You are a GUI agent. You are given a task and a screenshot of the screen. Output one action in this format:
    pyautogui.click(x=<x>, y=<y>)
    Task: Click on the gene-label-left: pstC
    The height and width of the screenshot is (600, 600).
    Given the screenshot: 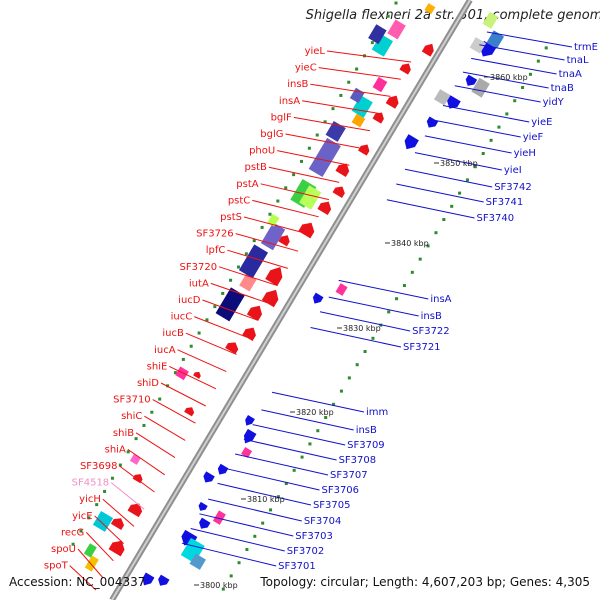 What is the action you would take?
    pyautogui.click(x=239, y=200)
    